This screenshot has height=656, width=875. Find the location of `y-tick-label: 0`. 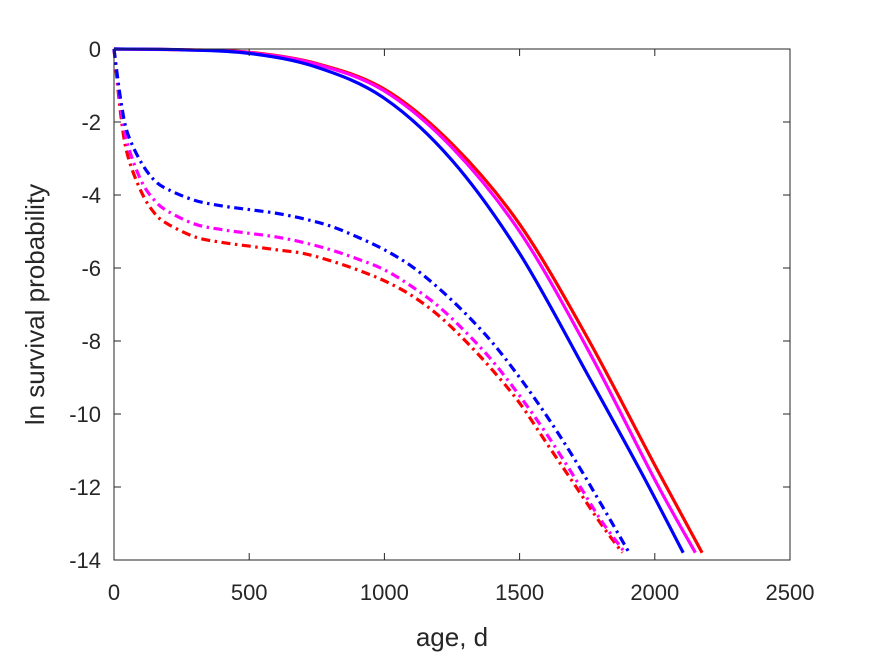

y-tick-label: 0 is located at coordinates (95, 49).